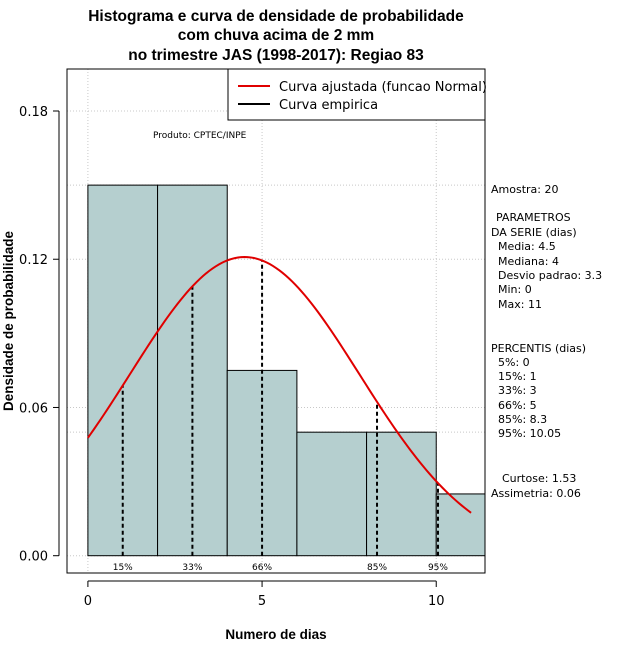 The width and height of the screenshot is (640, 660). I want to click on legend-label-empirical: Curva empirica, so click(328, 105).